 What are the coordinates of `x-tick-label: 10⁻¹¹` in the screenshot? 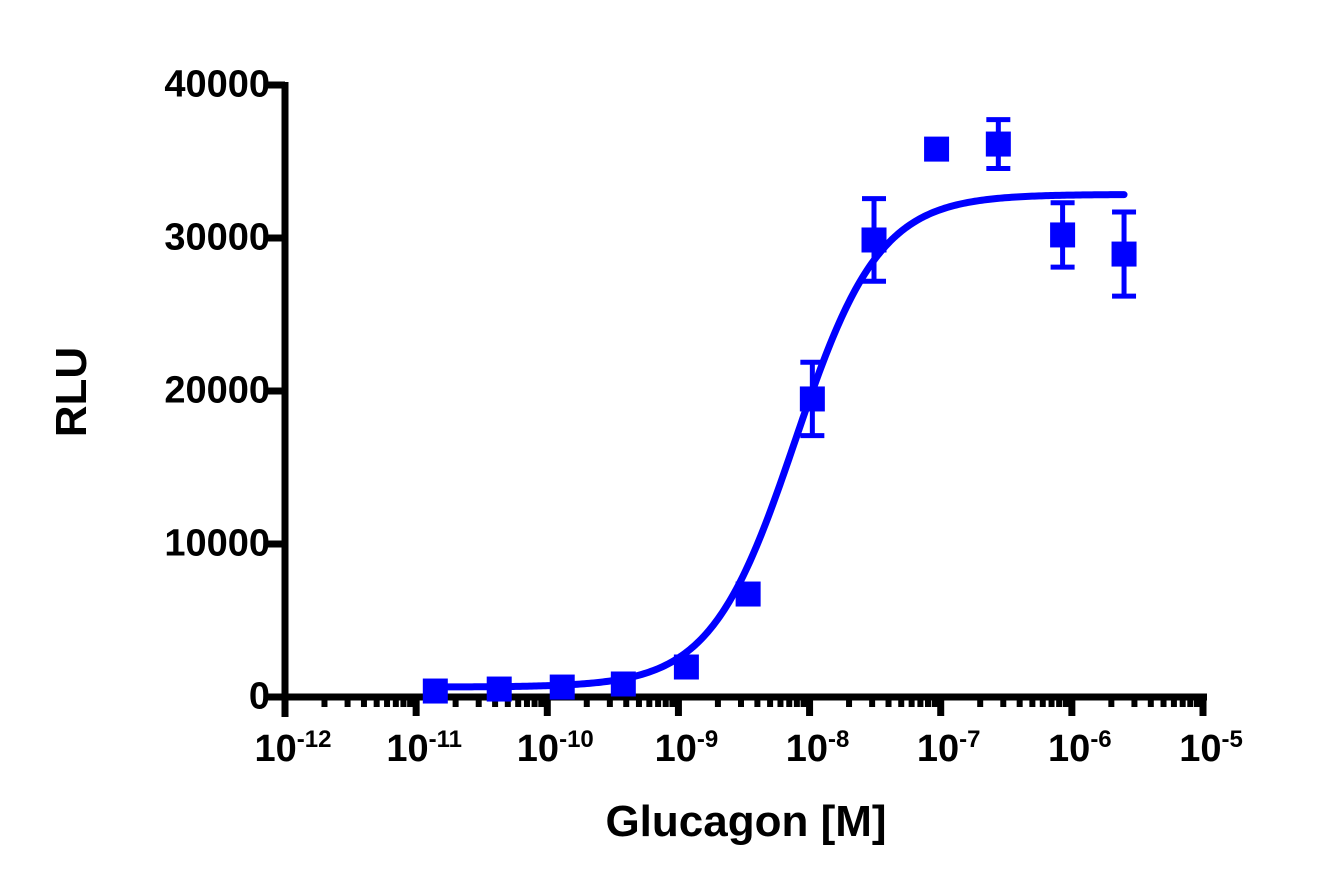 It's located at (424, 748).